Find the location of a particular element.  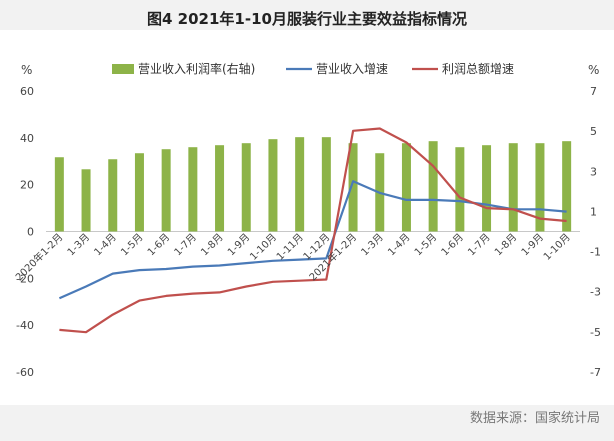

left-tick-label: -20 is located at coordinates (25, 278).